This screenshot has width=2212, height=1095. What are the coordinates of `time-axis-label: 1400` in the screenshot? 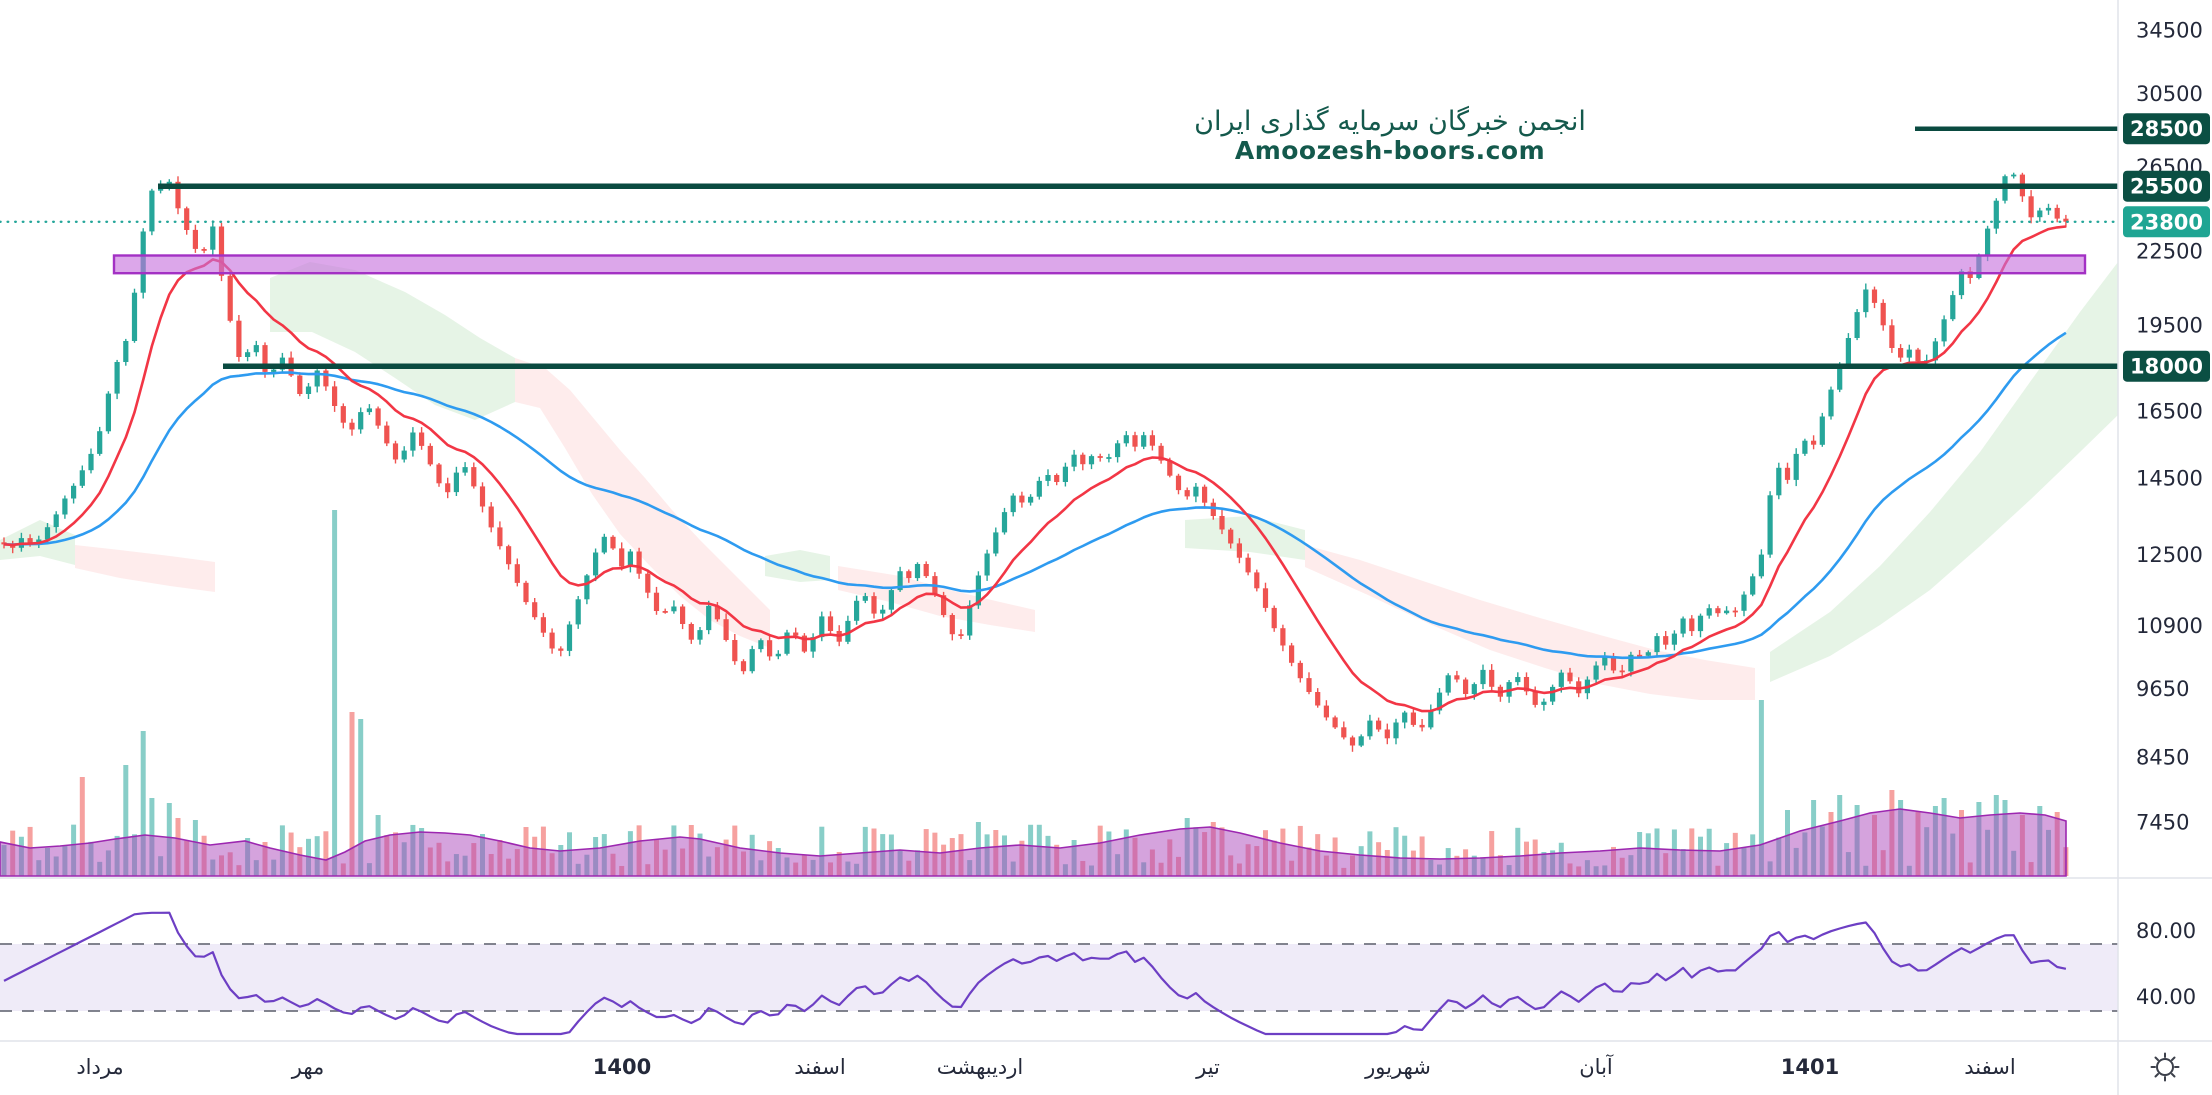 It's located at (622, 1067).